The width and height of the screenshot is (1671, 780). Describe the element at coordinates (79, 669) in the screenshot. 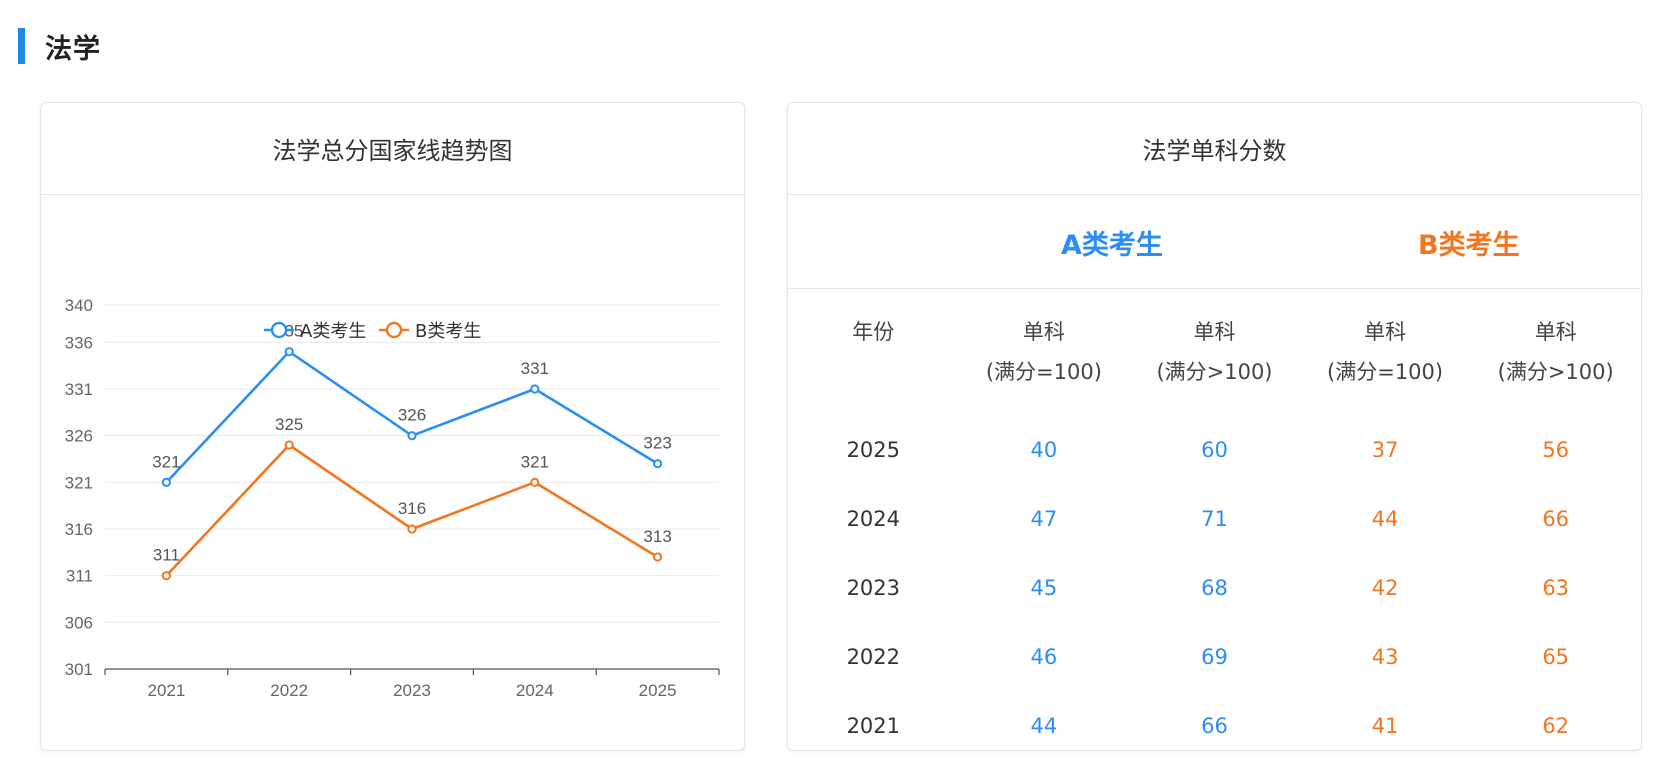

I see `y-tick-label: 301` at that location.